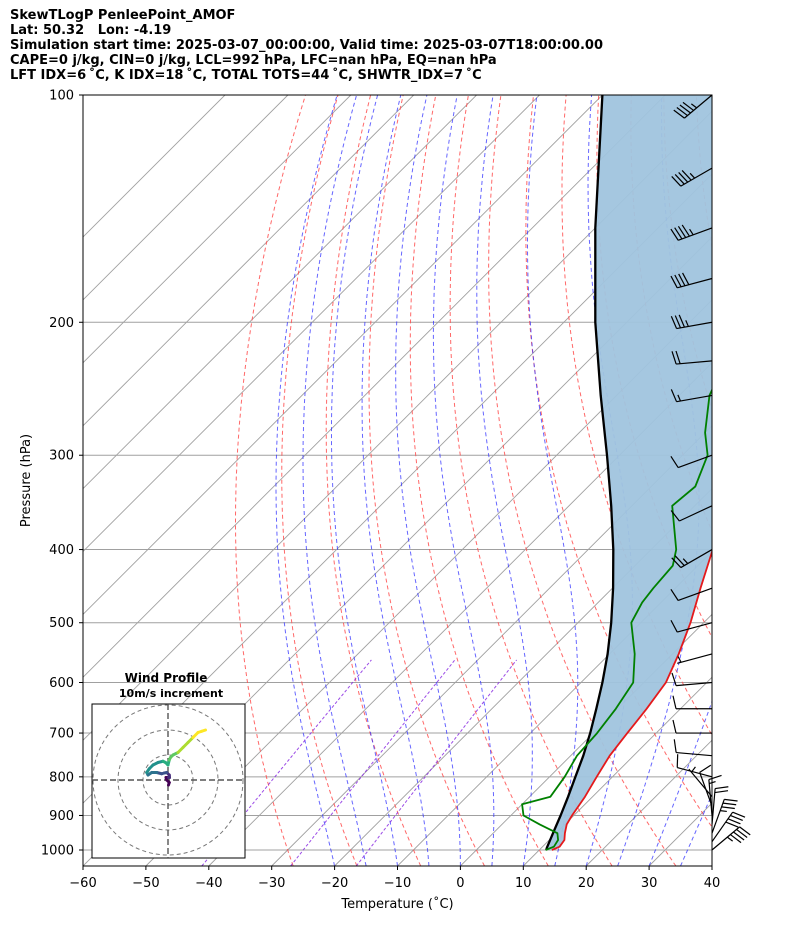 Image resolution: width=794 pixels, height=937 pixels. Describe the element at coordinates (57, 851) in the screenshot. I see `y-tick-label: 1000` at that location.